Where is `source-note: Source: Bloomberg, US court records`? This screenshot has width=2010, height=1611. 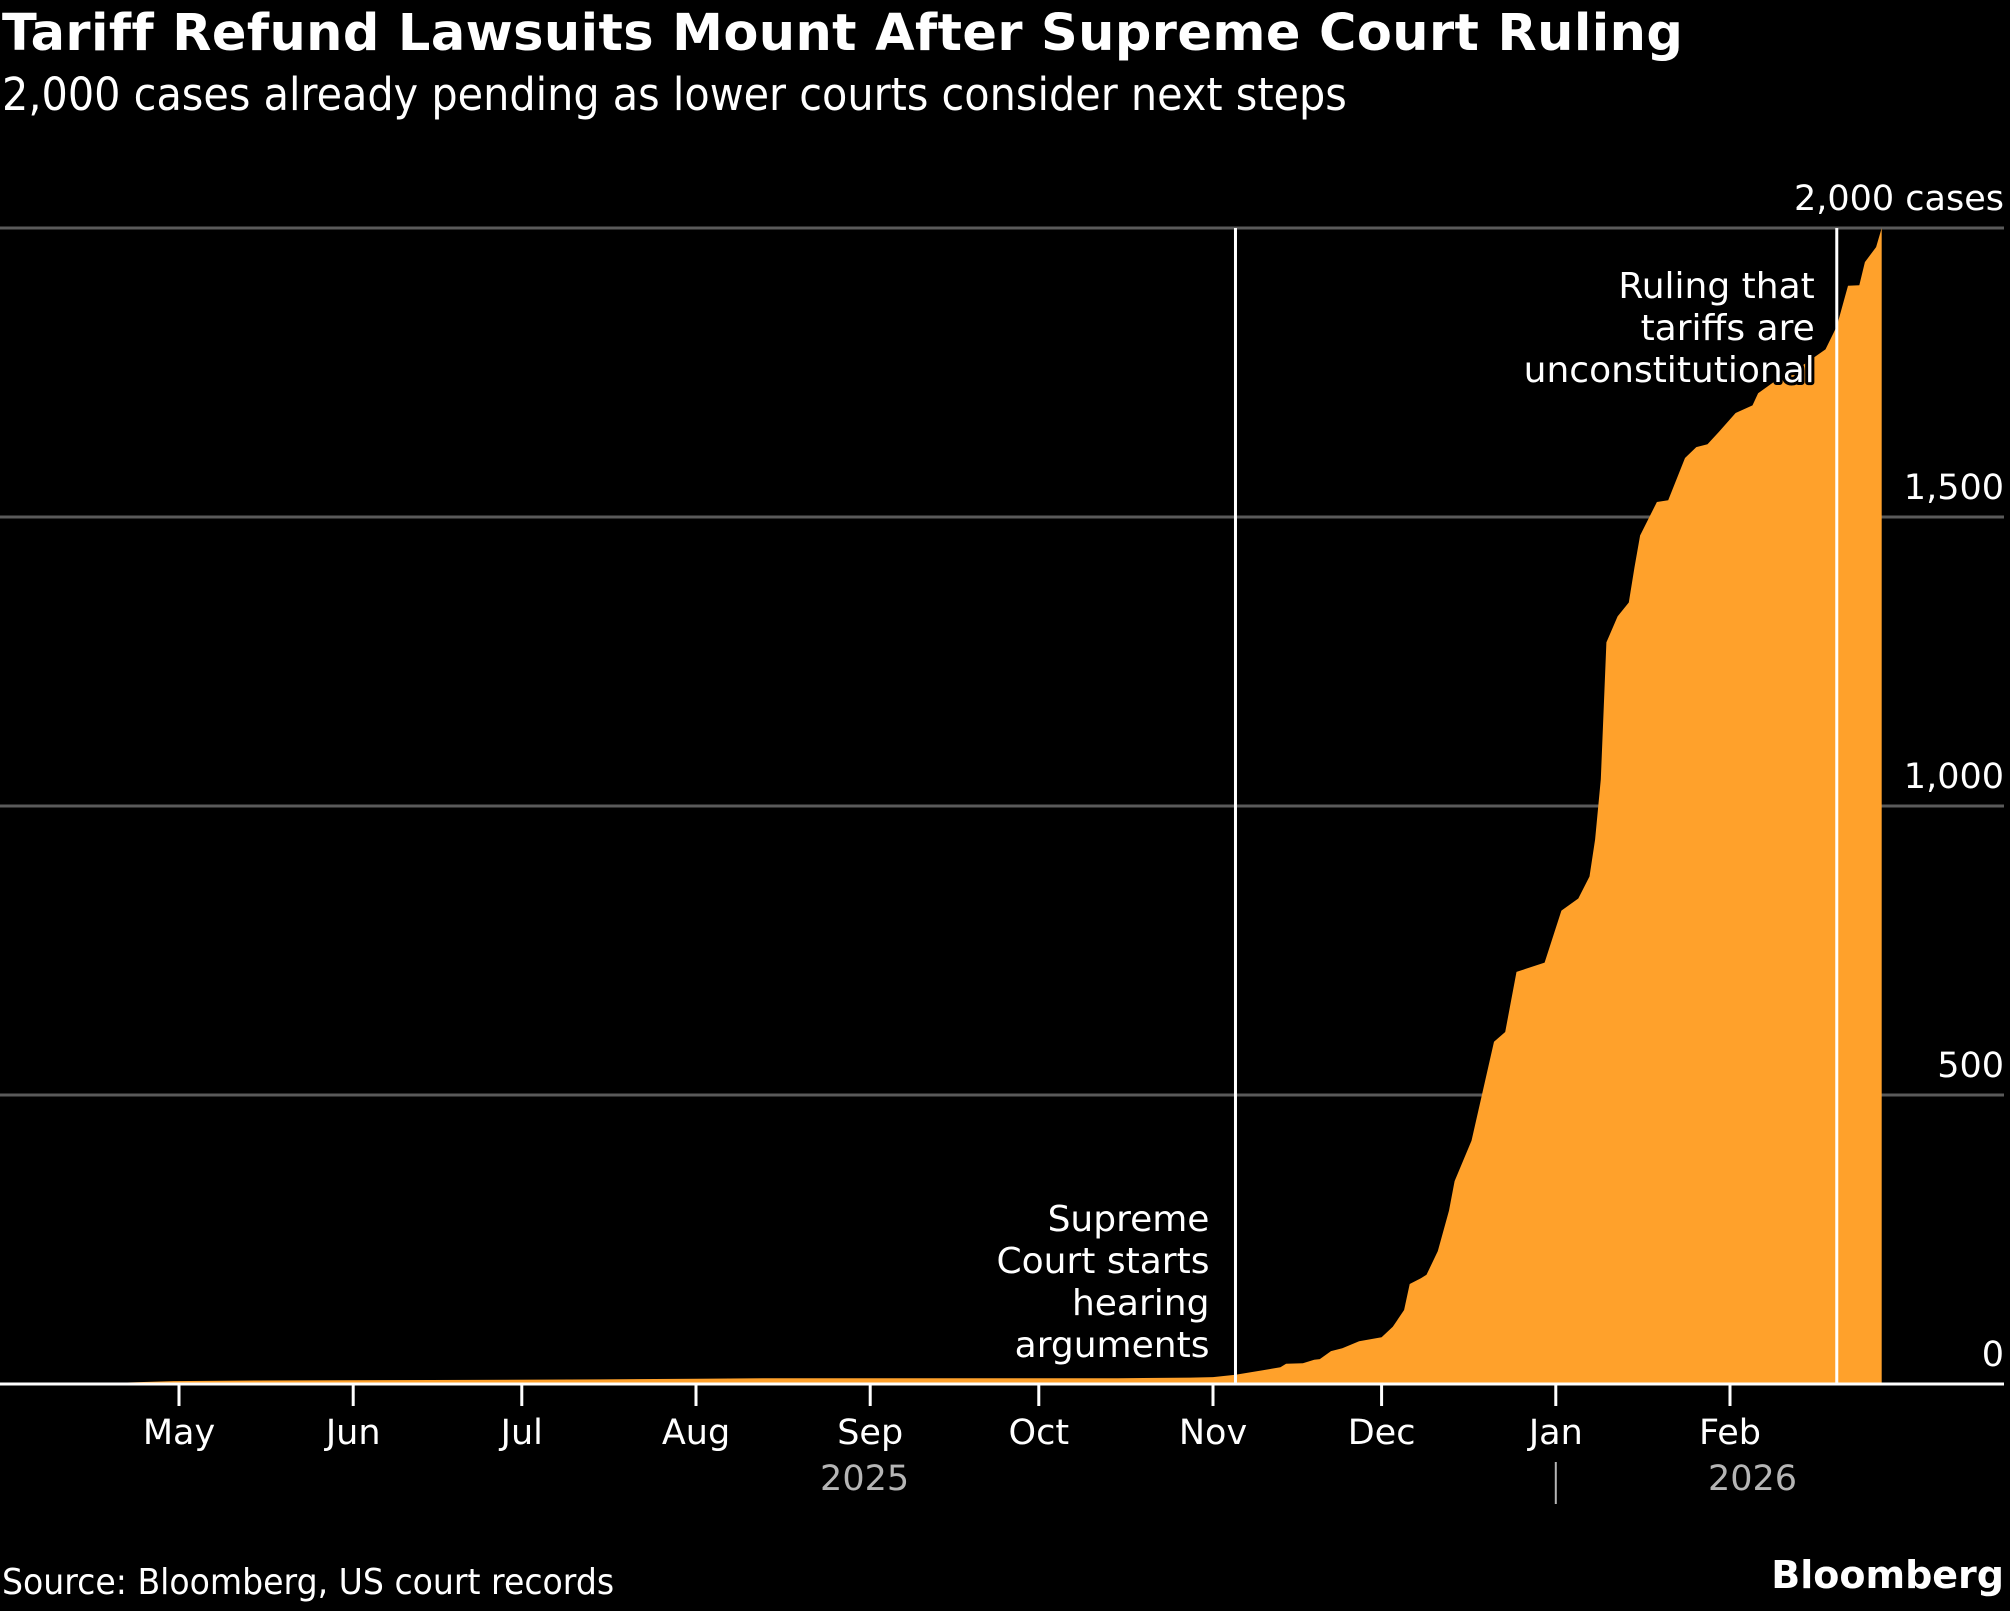 source-note: Source: Bloomberg, US court records is located at coordinates (308, 1582).